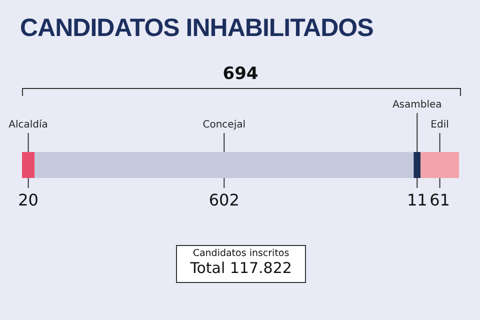 The image size is (480, 320). Describe the element at coordinates (28, 125) in the screenshot. I see `text: Alcaldía` at that location.